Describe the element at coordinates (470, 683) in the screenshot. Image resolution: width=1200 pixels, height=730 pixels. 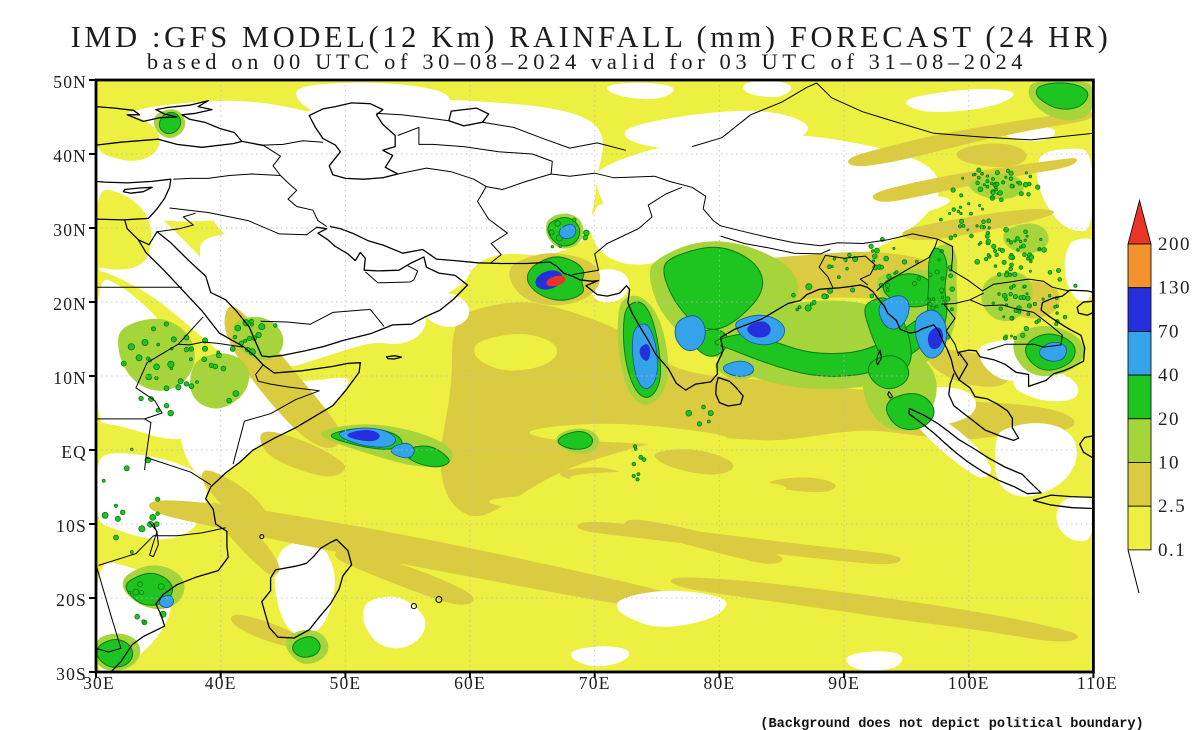
I see `svg-text: 60E` at that location.